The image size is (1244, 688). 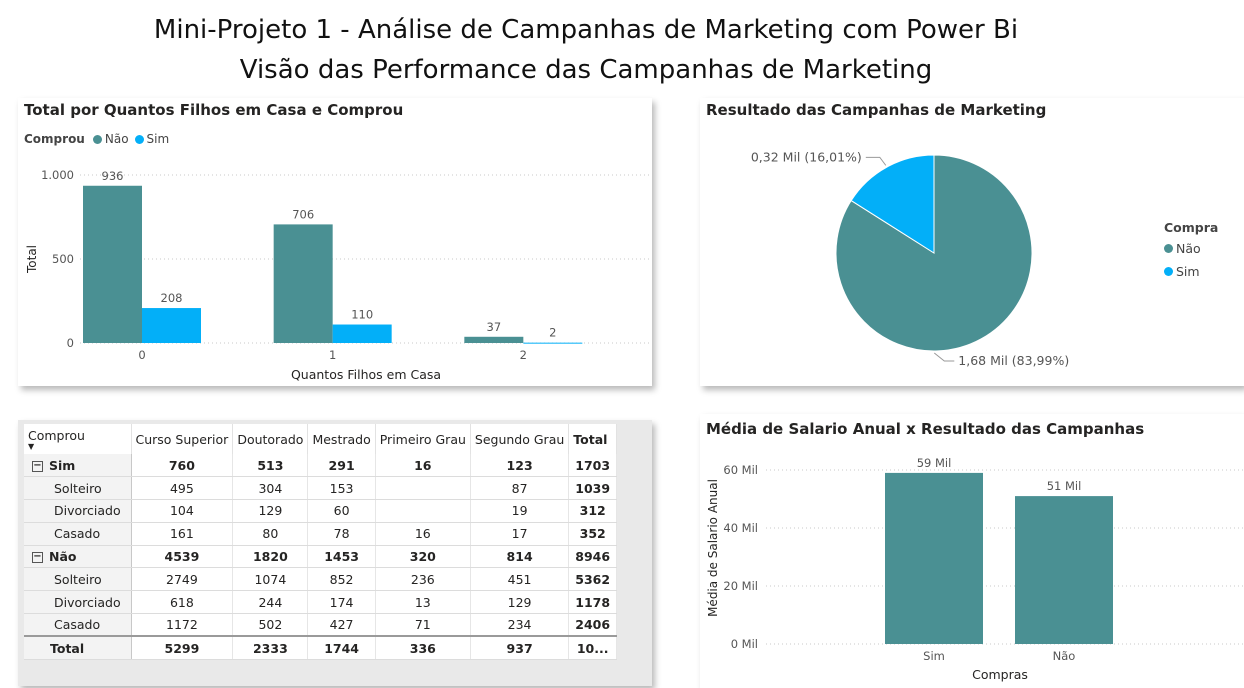 I want to click on matrix-cell: 19, so click(x=520, y=511).